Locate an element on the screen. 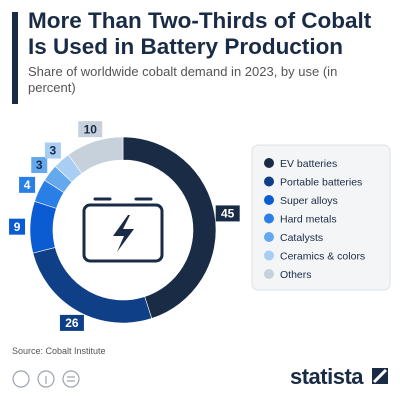  value-label: 10 is located at coordinates (91, 129).